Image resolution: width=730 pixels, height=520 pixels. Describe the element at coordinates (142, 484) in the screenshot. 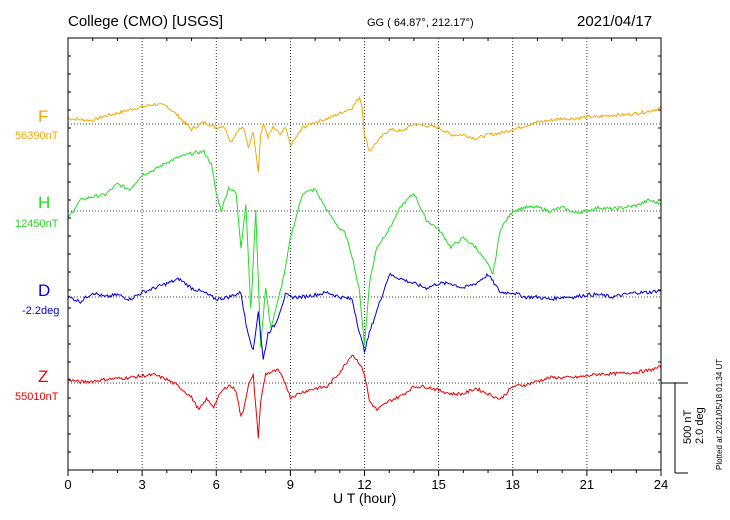

I see `x-tick-label: 3` at that location.